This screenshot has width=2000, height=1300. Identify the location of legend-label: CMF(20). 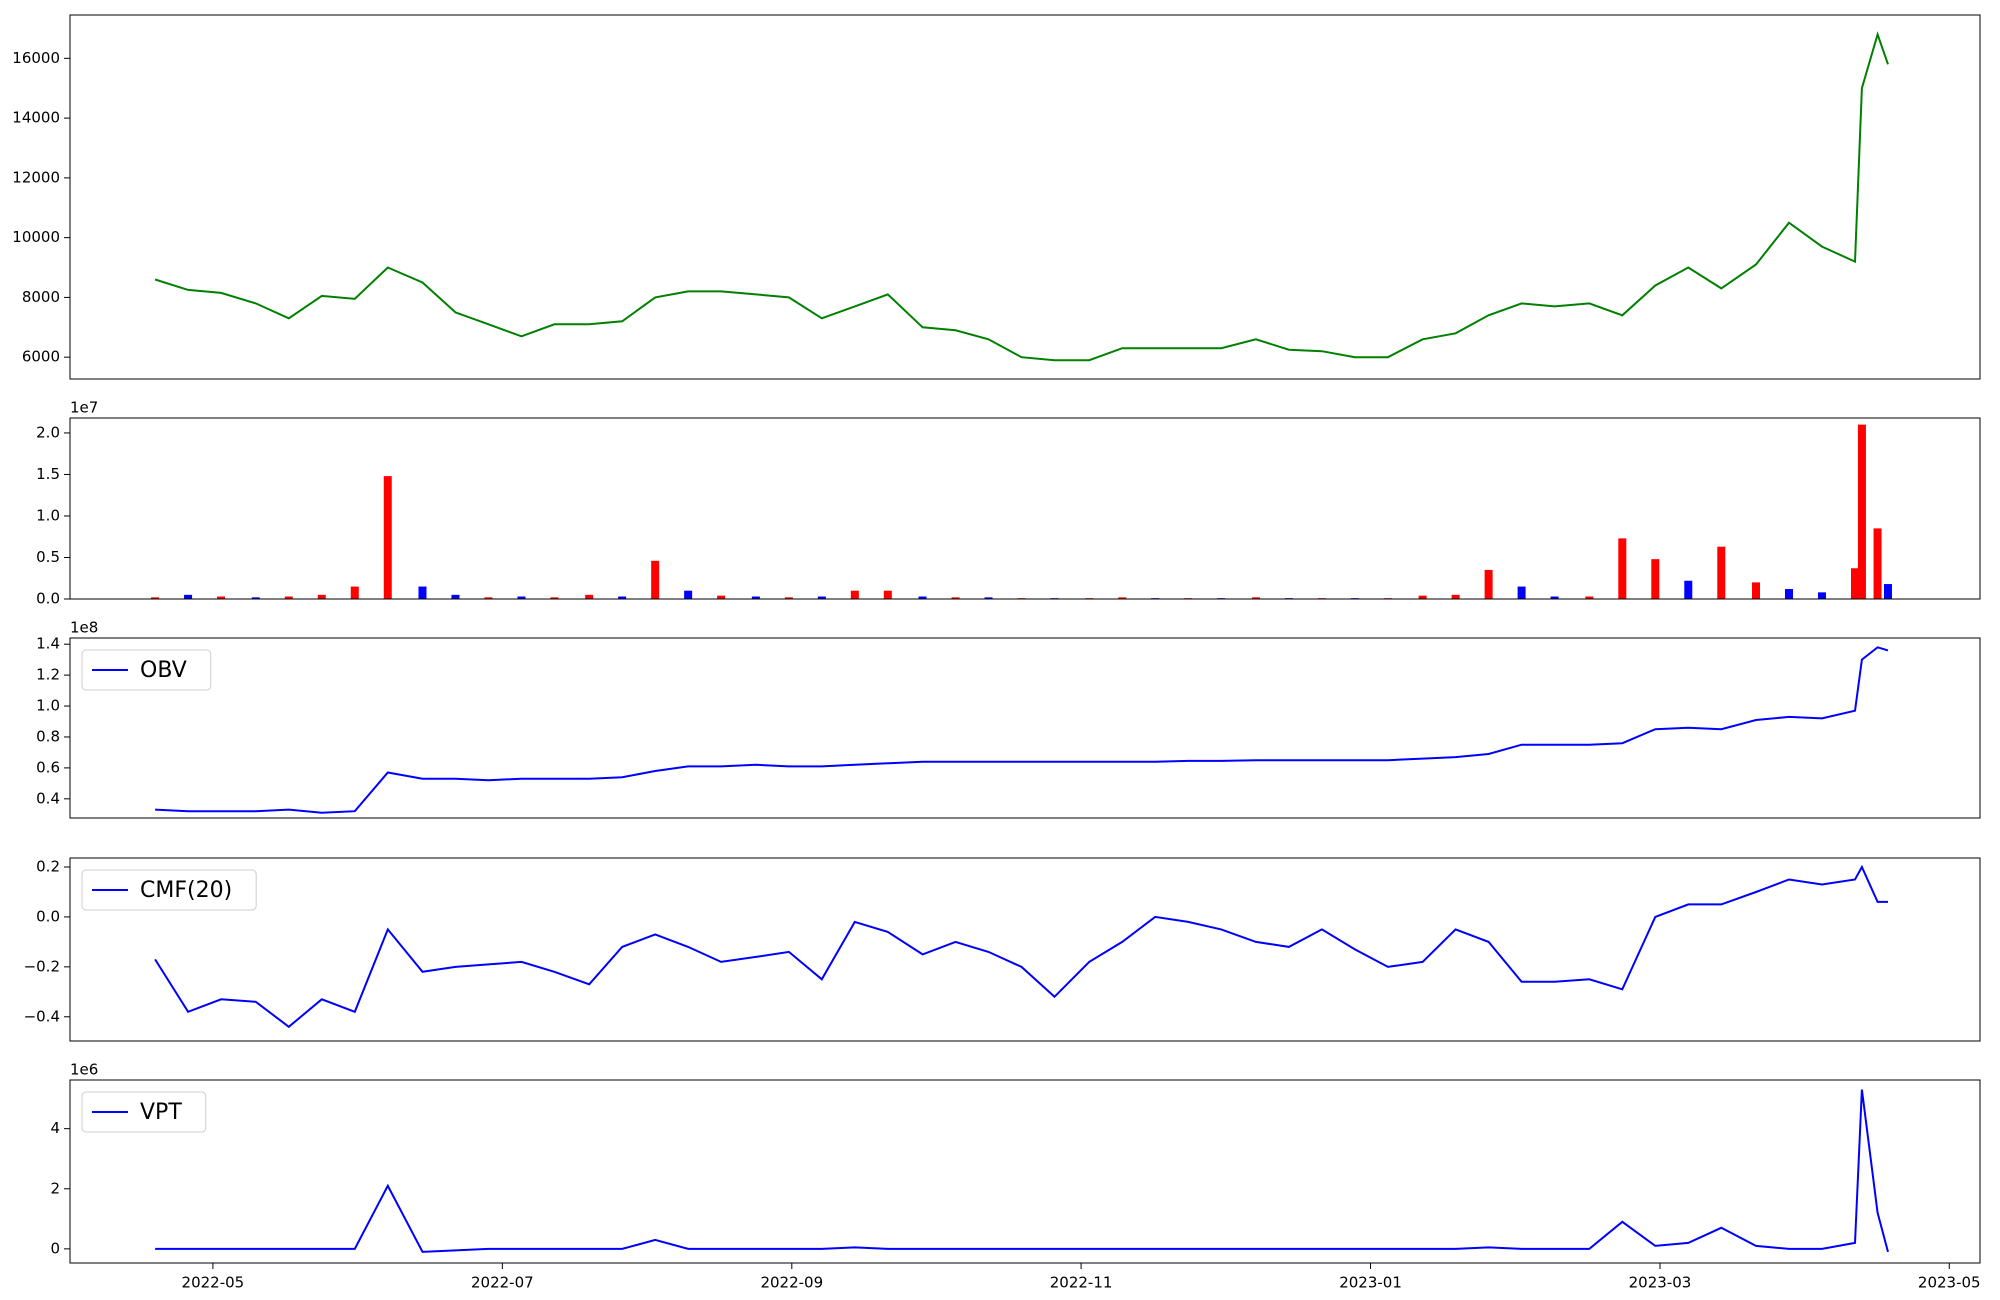
(186, 890).